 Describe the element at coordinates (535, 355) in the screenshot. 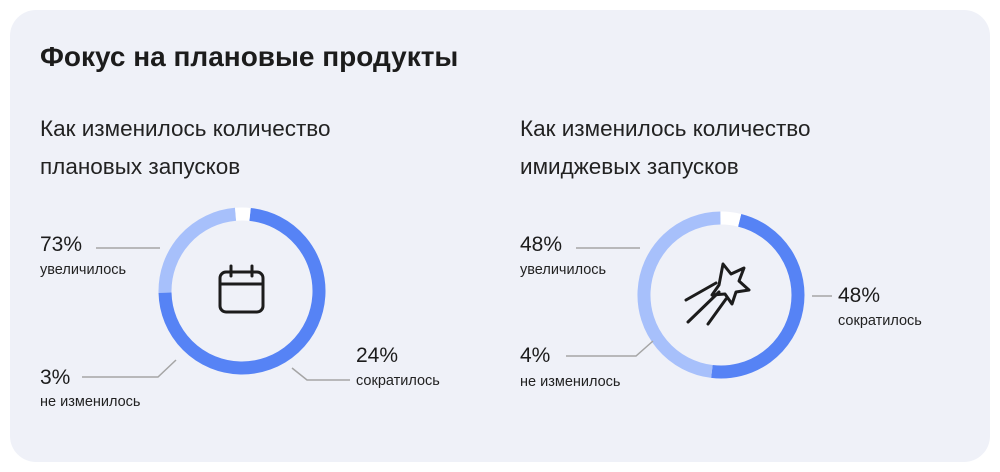

I see `chart-2-unchanged-value: 4%` at that location.